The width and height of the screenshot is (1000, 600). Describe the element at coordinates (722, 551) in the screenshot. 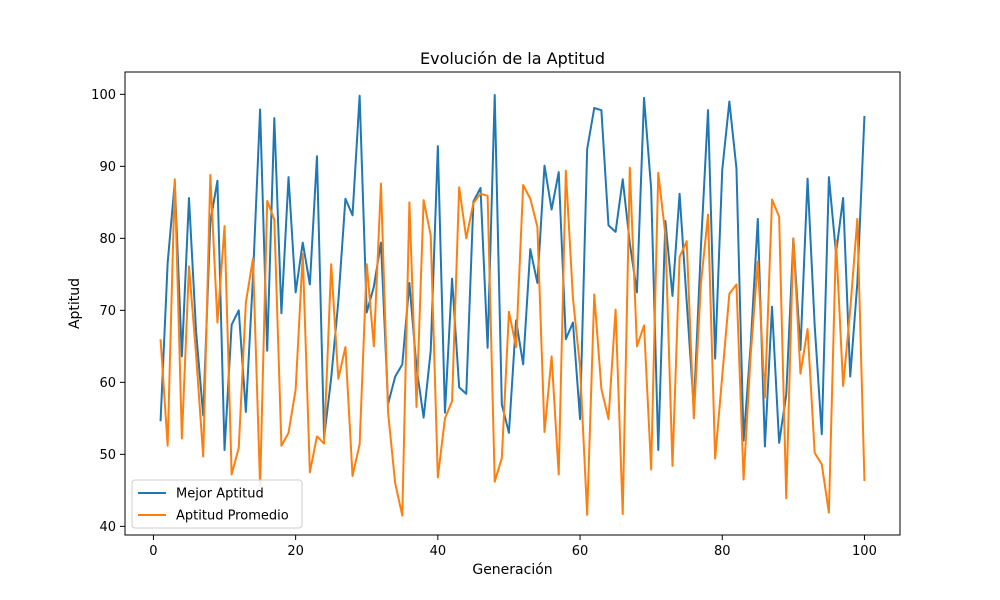

I see `x-tick-label: 80` at that location.